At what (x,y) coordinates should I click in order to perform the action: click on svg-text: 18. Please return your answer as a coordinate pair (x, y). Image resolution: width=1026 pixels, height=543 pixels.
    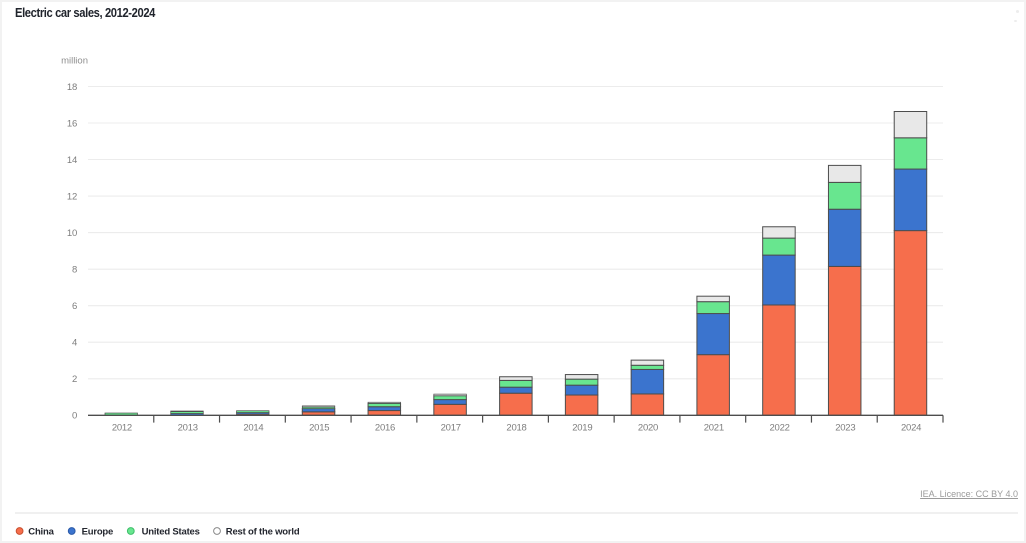
    Looking at the image, I should click on (72, 87).